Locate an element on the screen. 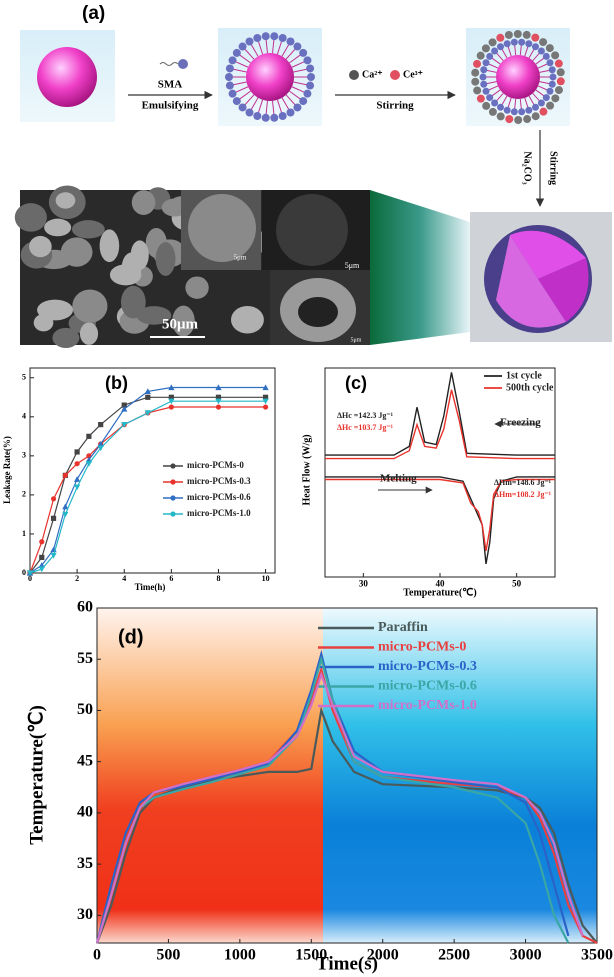 The height and width of the screenshot is (977, 614). y-tick-label: 45 is located at coordinates (85, 760).